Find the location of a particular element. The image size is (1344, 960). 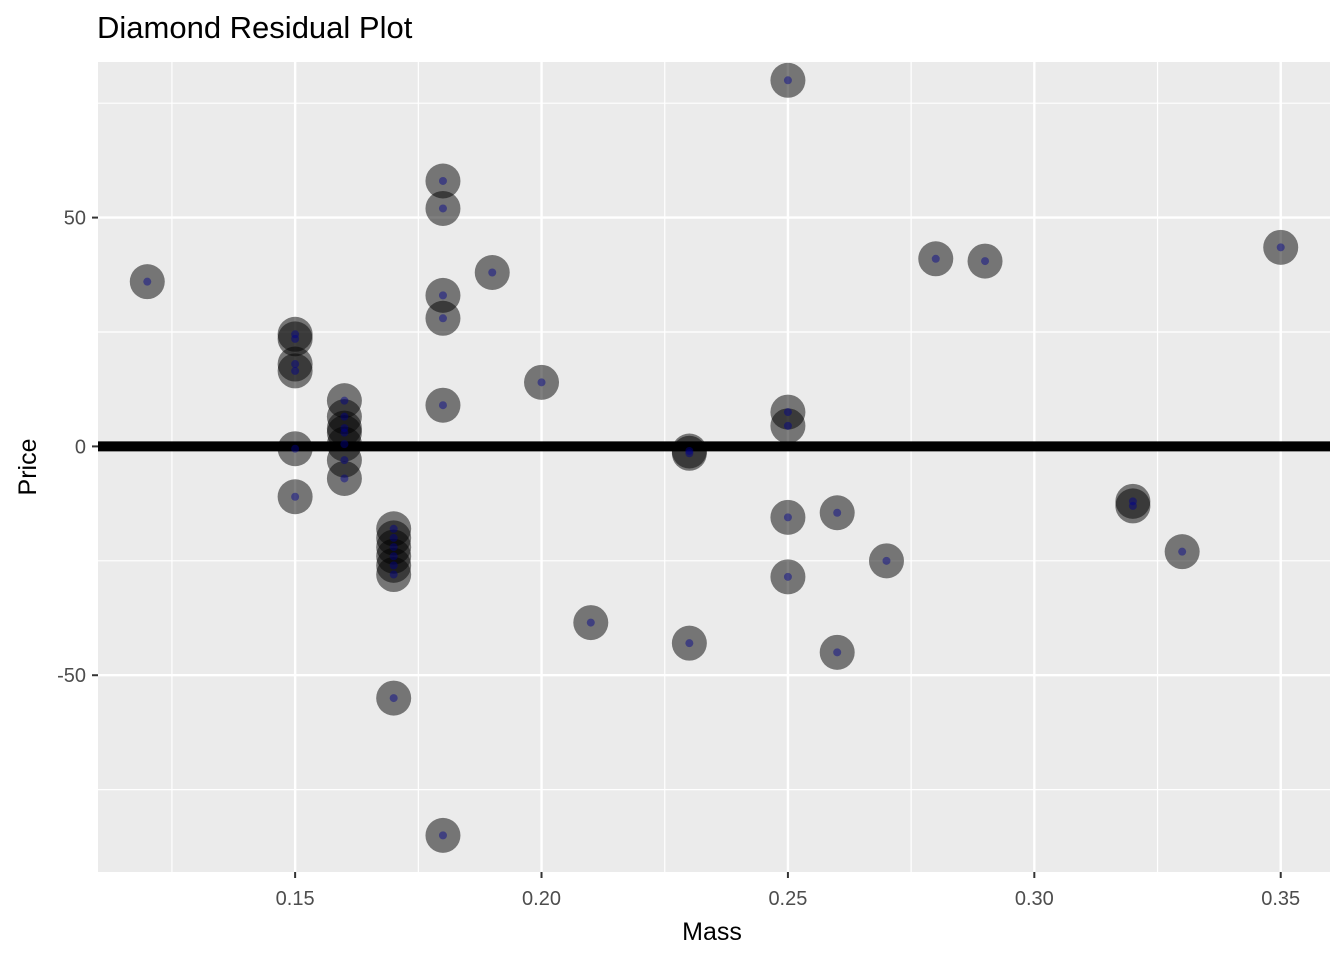

x-axis-ticks: 0.15 0.20 0.25 0.30 0.35 is located at coordinates (788, 891).